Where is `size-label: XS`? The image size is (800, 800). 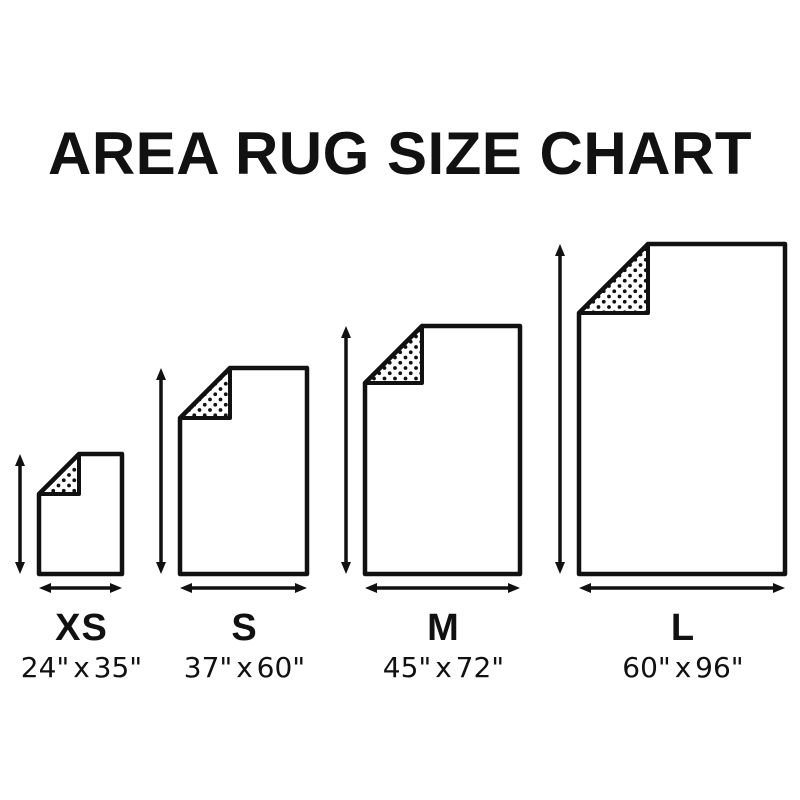 size-label: XS is located at coordinates (81, 628).